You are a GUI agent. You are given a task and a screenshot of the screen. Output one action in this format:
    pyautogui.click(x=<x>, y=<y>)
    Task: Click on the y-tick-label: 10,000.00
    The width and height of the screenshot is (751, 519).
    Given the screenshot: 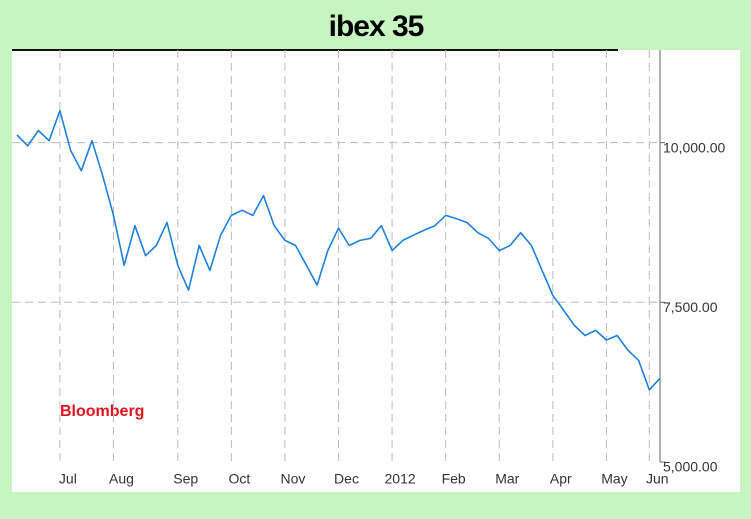 What is the action you would take?
    pyautogui.click(x=694, y=147)
    